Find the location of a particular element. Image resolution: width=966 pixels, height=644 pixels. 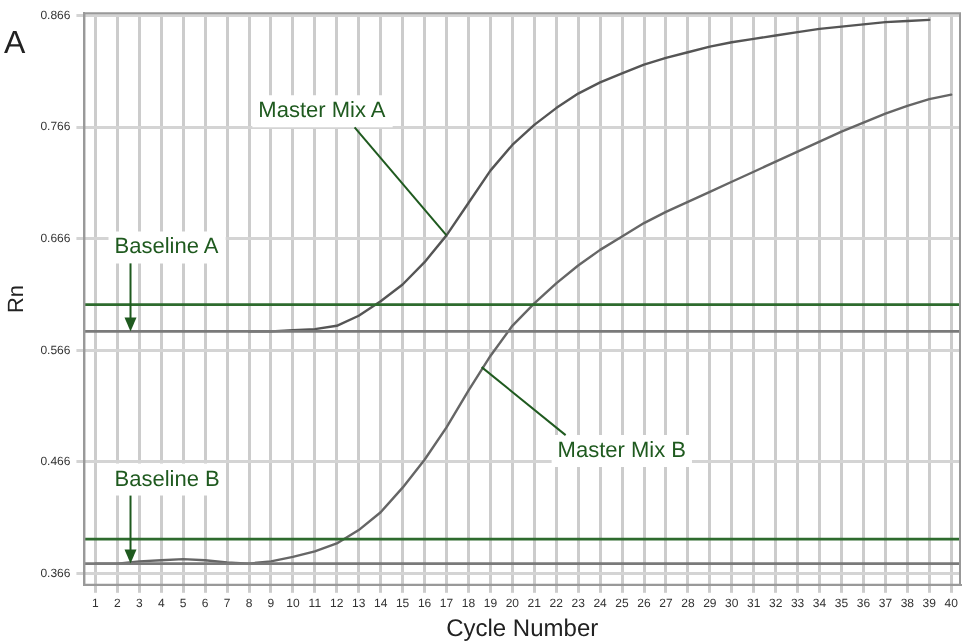

annotation: Master Mix A is located at coordinates (322, 111).